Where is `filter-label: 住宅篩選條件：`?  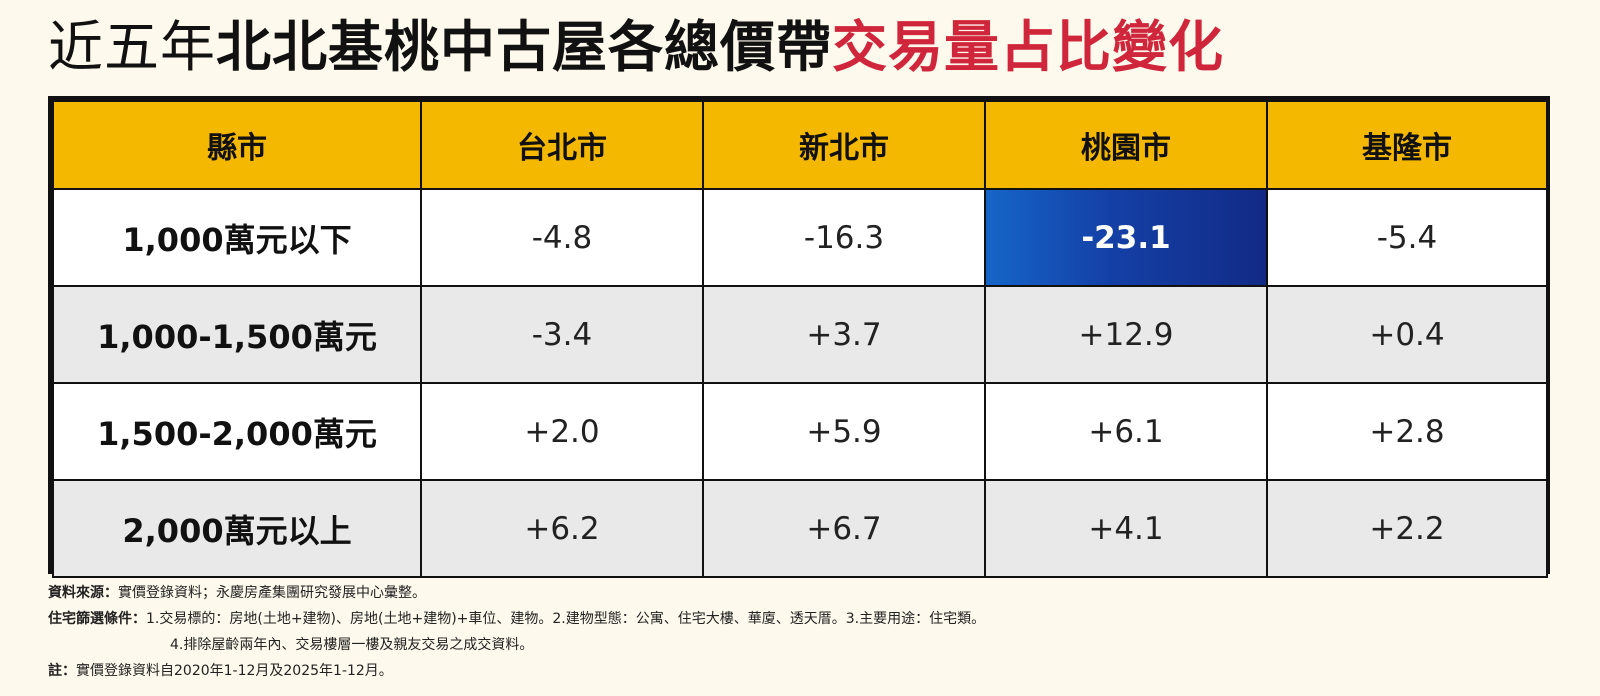
filter-label: 住宅篩選條件： is located at coordinates (97, 619).